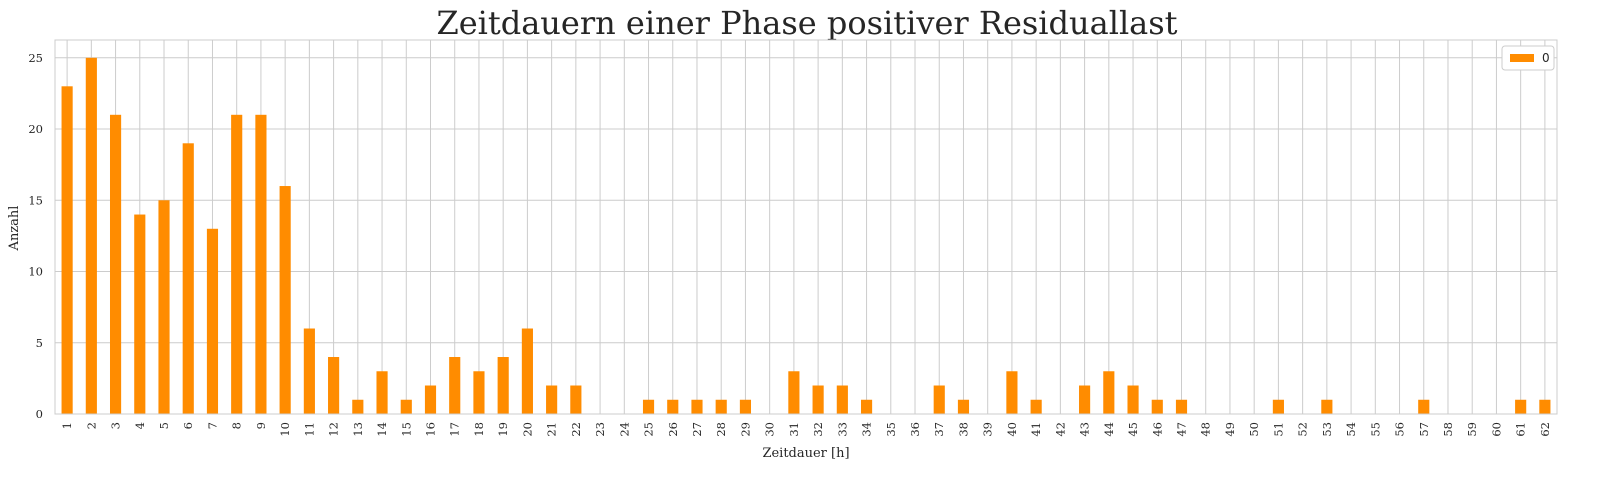  I want to click on x-tick-label: 2, so click(91, 425).